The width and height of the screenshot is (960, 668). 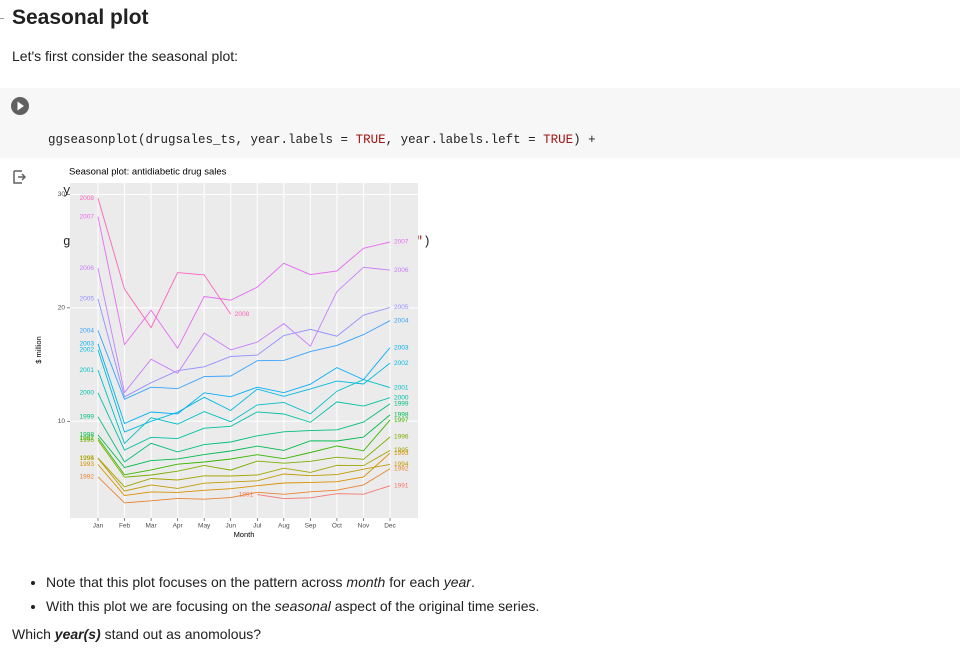 I want to click on text: stand out as anomolous?, so click(x=181, y=634).